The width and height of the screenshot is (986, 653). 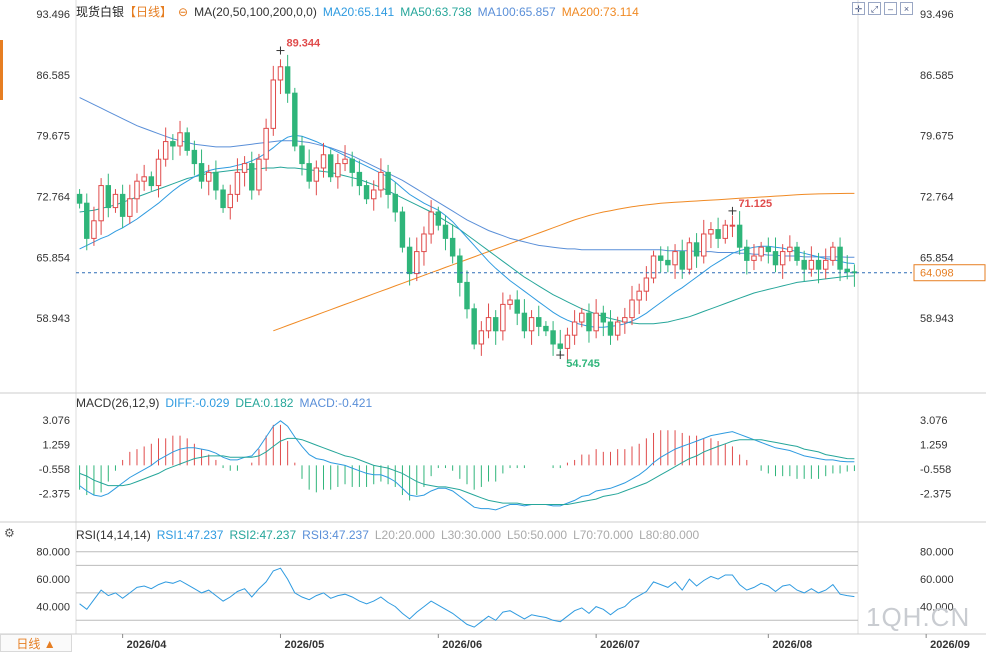 I want to click on rsi-value-2: RSI3:47.237, so click(x=335, y=535).